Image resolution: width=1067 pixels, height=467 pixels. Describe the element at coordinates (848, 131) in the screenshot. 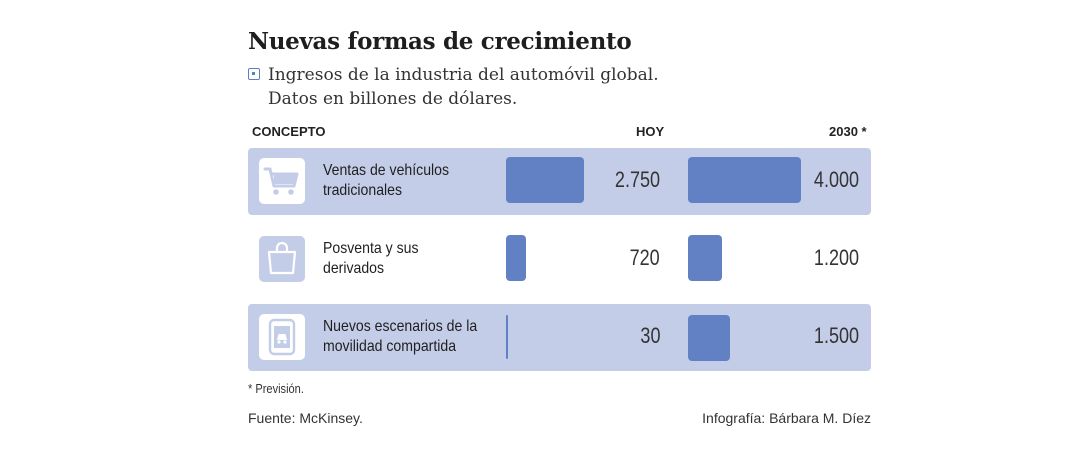

I see `column-header-2030: 2030 *` at that location.